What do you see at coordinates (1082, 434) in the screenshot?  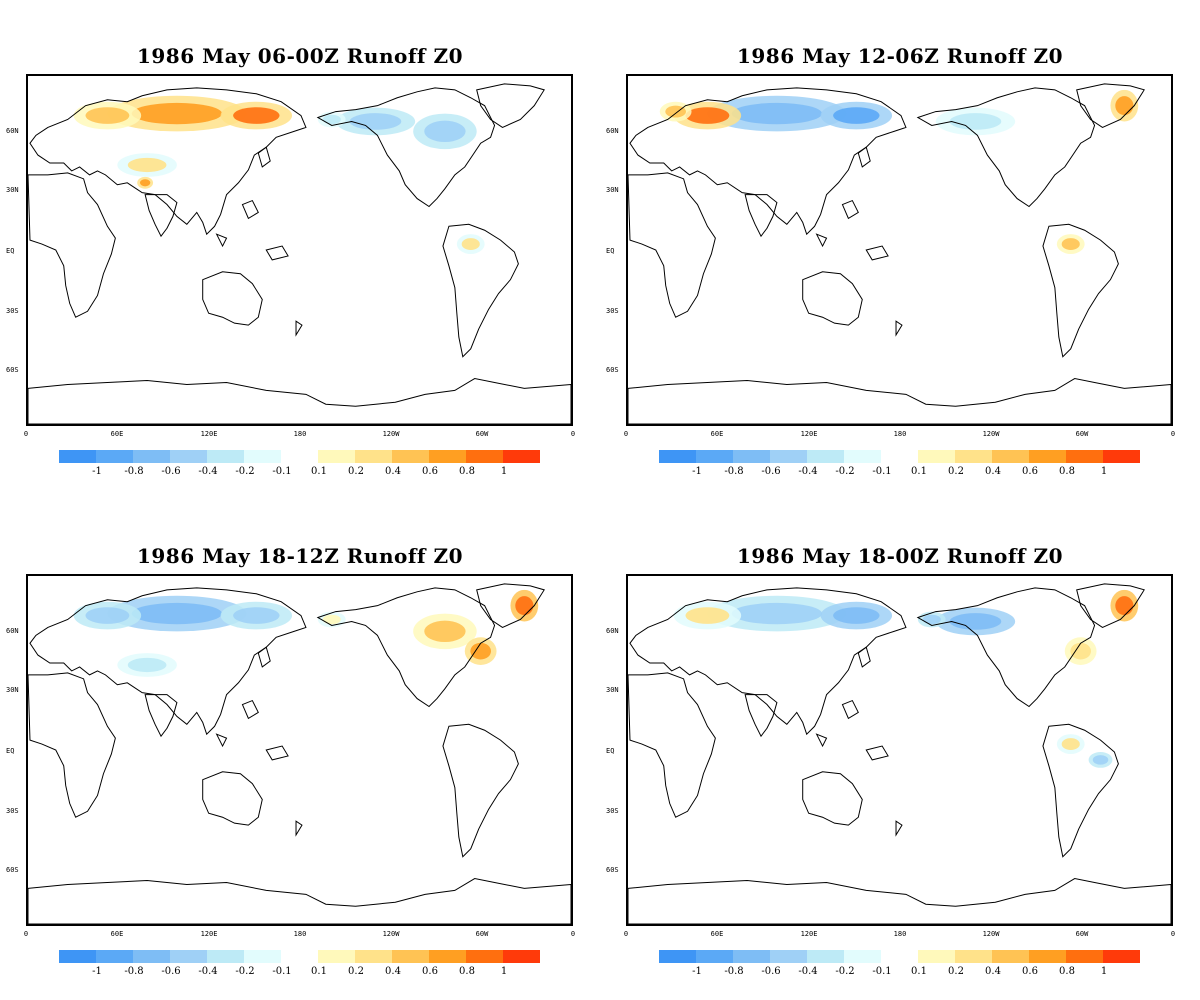 I see `lon-tick-label: 60W` at bounding box center [1082, 434].